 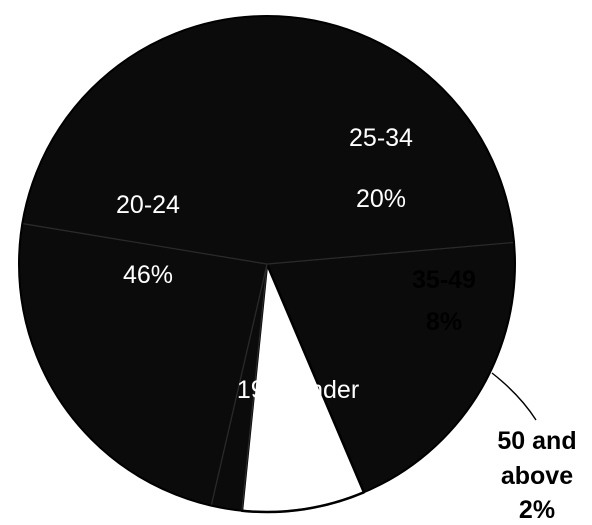 What do you see at coordinates (298, 390) in the screenshot?
I see `slice-label-19-and-under: 19 & under` at bounding box center [298, 390].